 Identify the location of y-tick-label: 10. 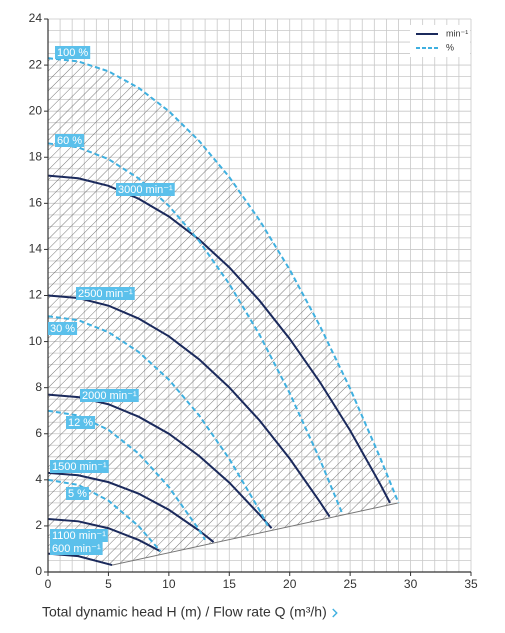
(36, 341).